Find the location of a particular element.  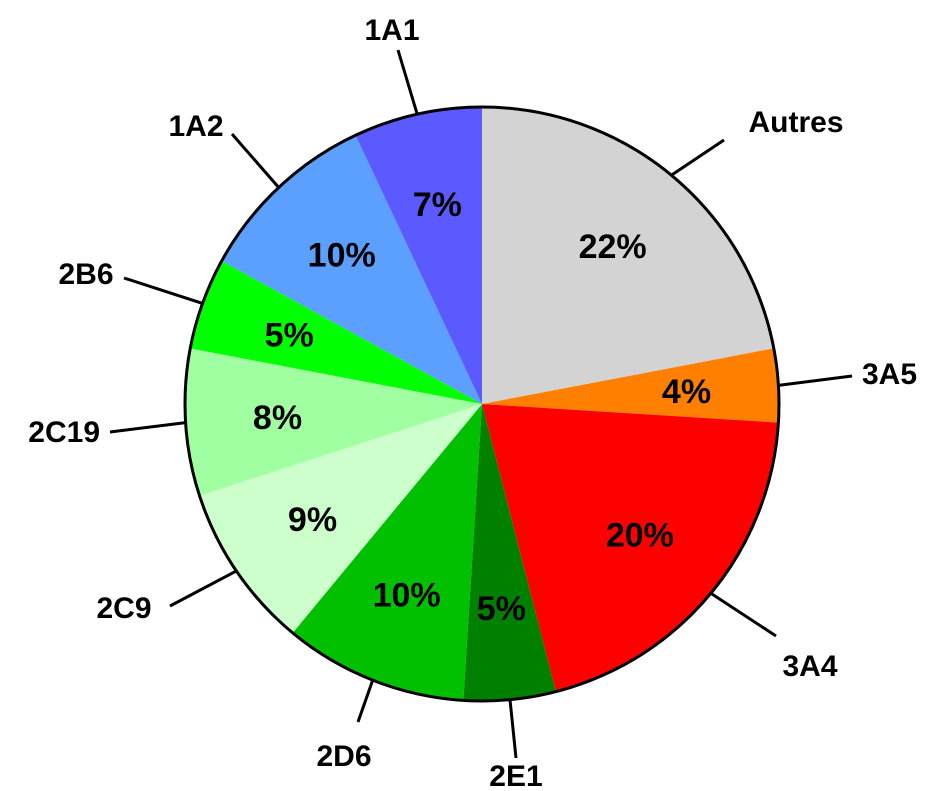

leader-line-1a1 is located at coordinates (407, 82).